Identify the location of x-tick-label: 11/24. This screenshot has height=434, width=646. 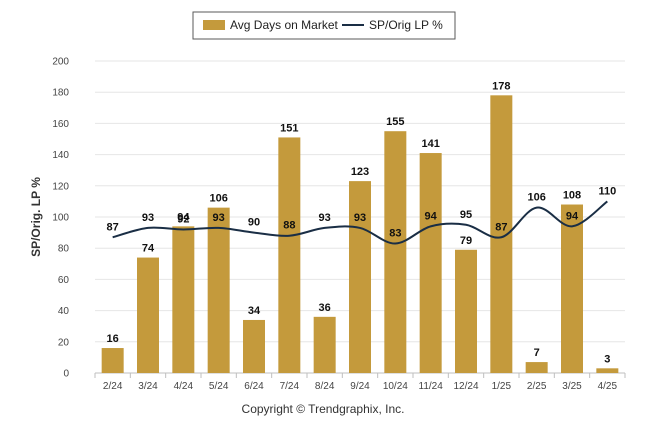
(431, 386).